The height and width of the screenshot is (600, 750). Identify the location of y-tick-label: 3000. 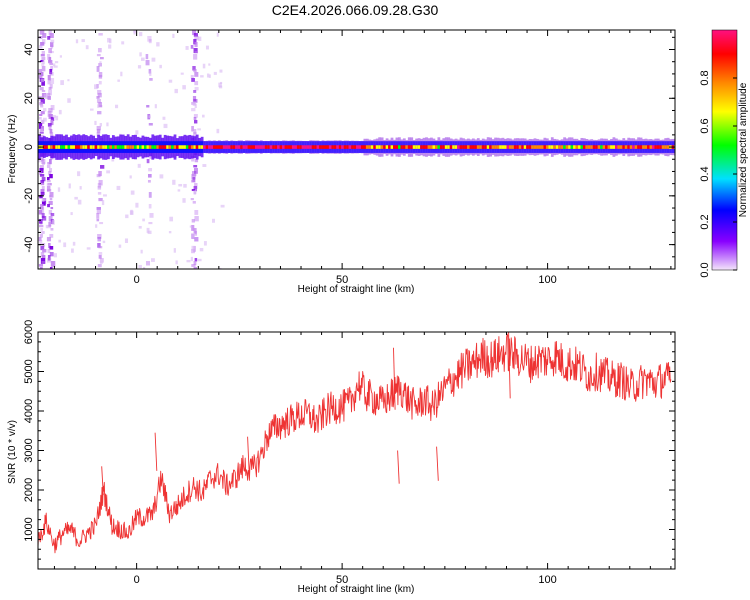
(29, 450).